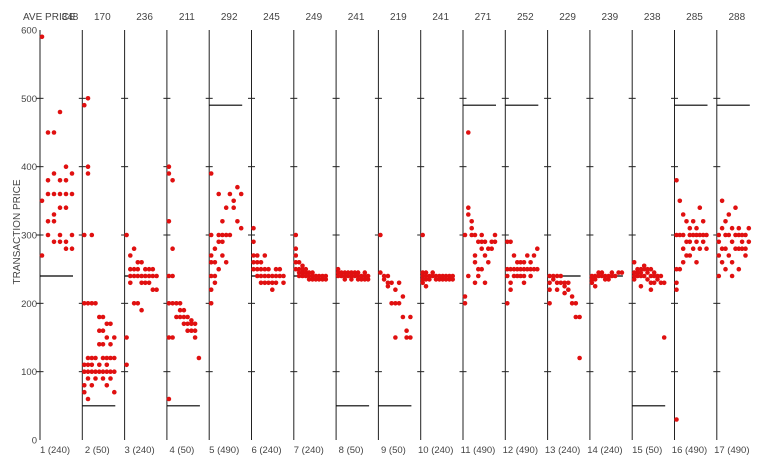 The width and height of the screenshot is (759, 458). Describe the element at coordinates (605, 234) in the screenshot. I see `panel: 239 14 (240)` at that location.